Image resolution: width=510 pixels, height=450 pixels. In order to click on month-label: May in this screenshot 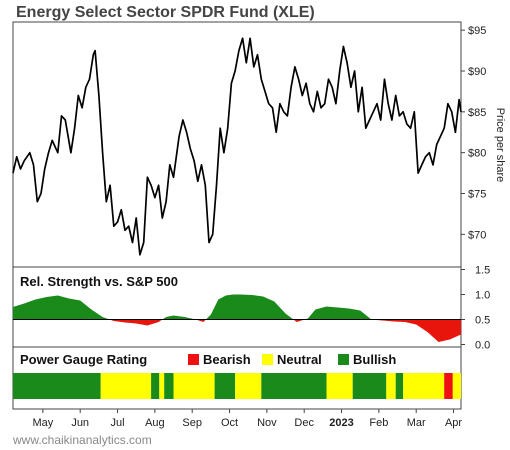, I will do `click(42, 423)`.